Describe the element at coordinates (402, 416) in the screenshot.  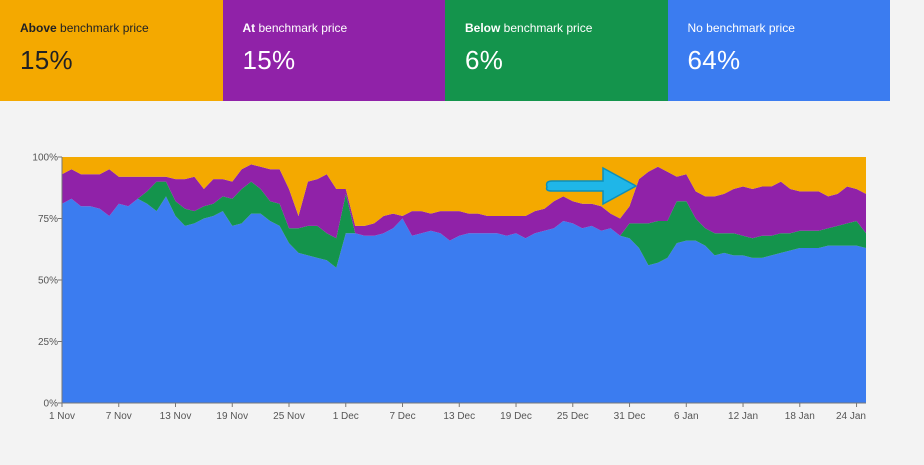
I see `x-tick-label: 7 Dec` at that location.